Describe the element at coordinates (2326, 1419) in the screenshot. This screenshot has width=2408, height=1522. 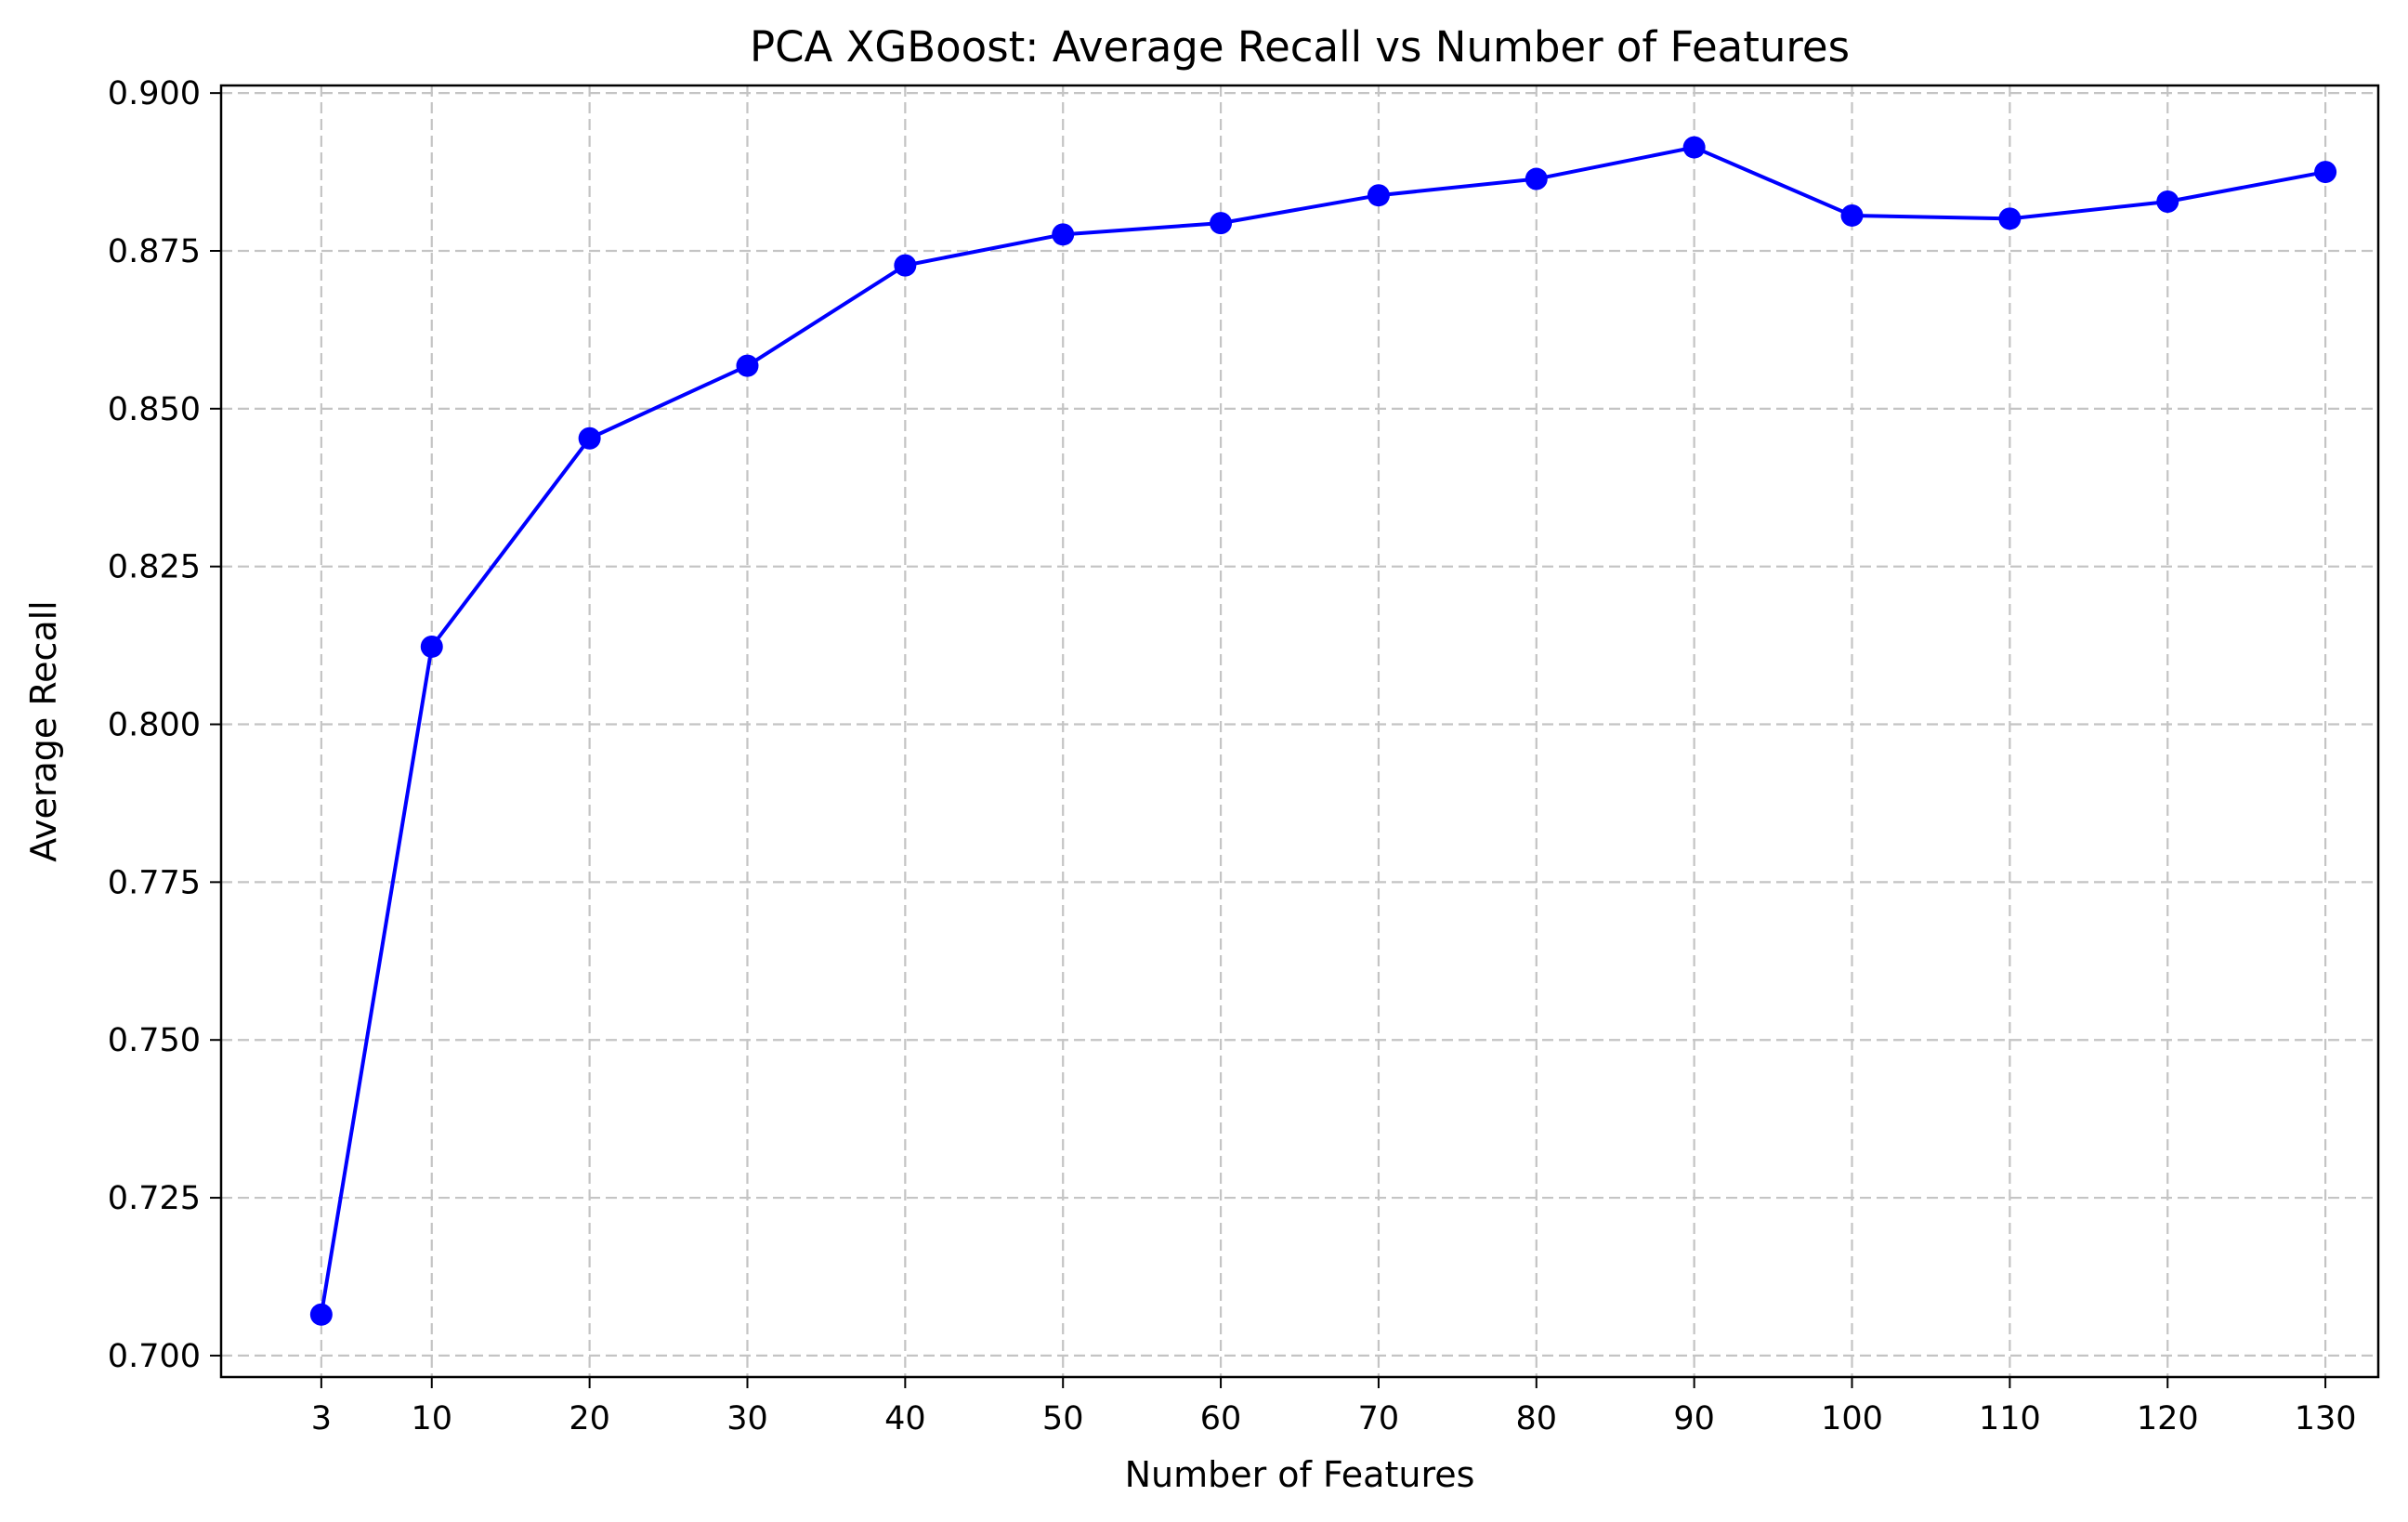
I see `x-tick-label: 130` at that location.